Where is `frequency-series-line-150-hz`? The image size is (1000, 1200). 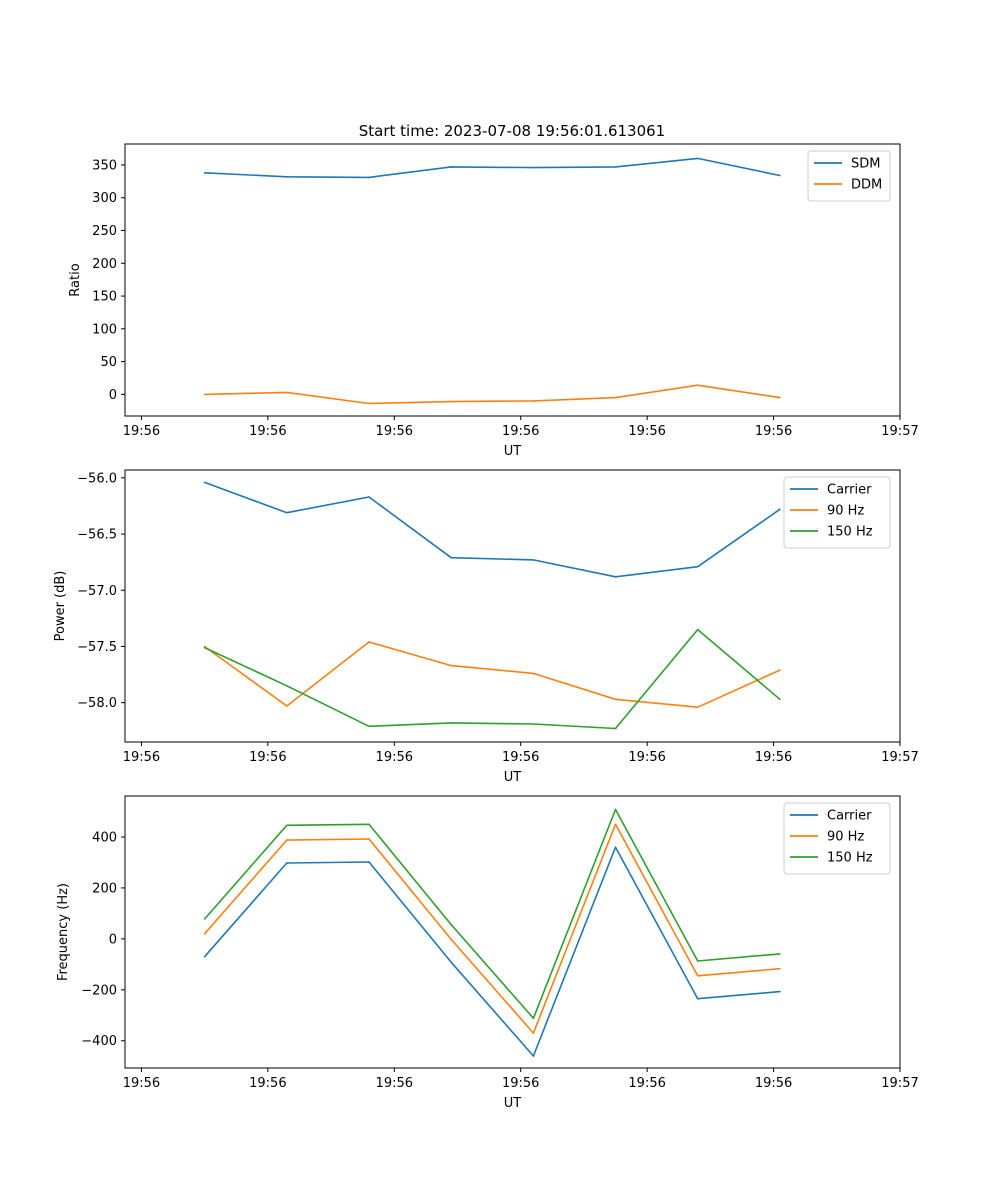
frequency-series-line-150-hz is located at coordinates (491, 914).